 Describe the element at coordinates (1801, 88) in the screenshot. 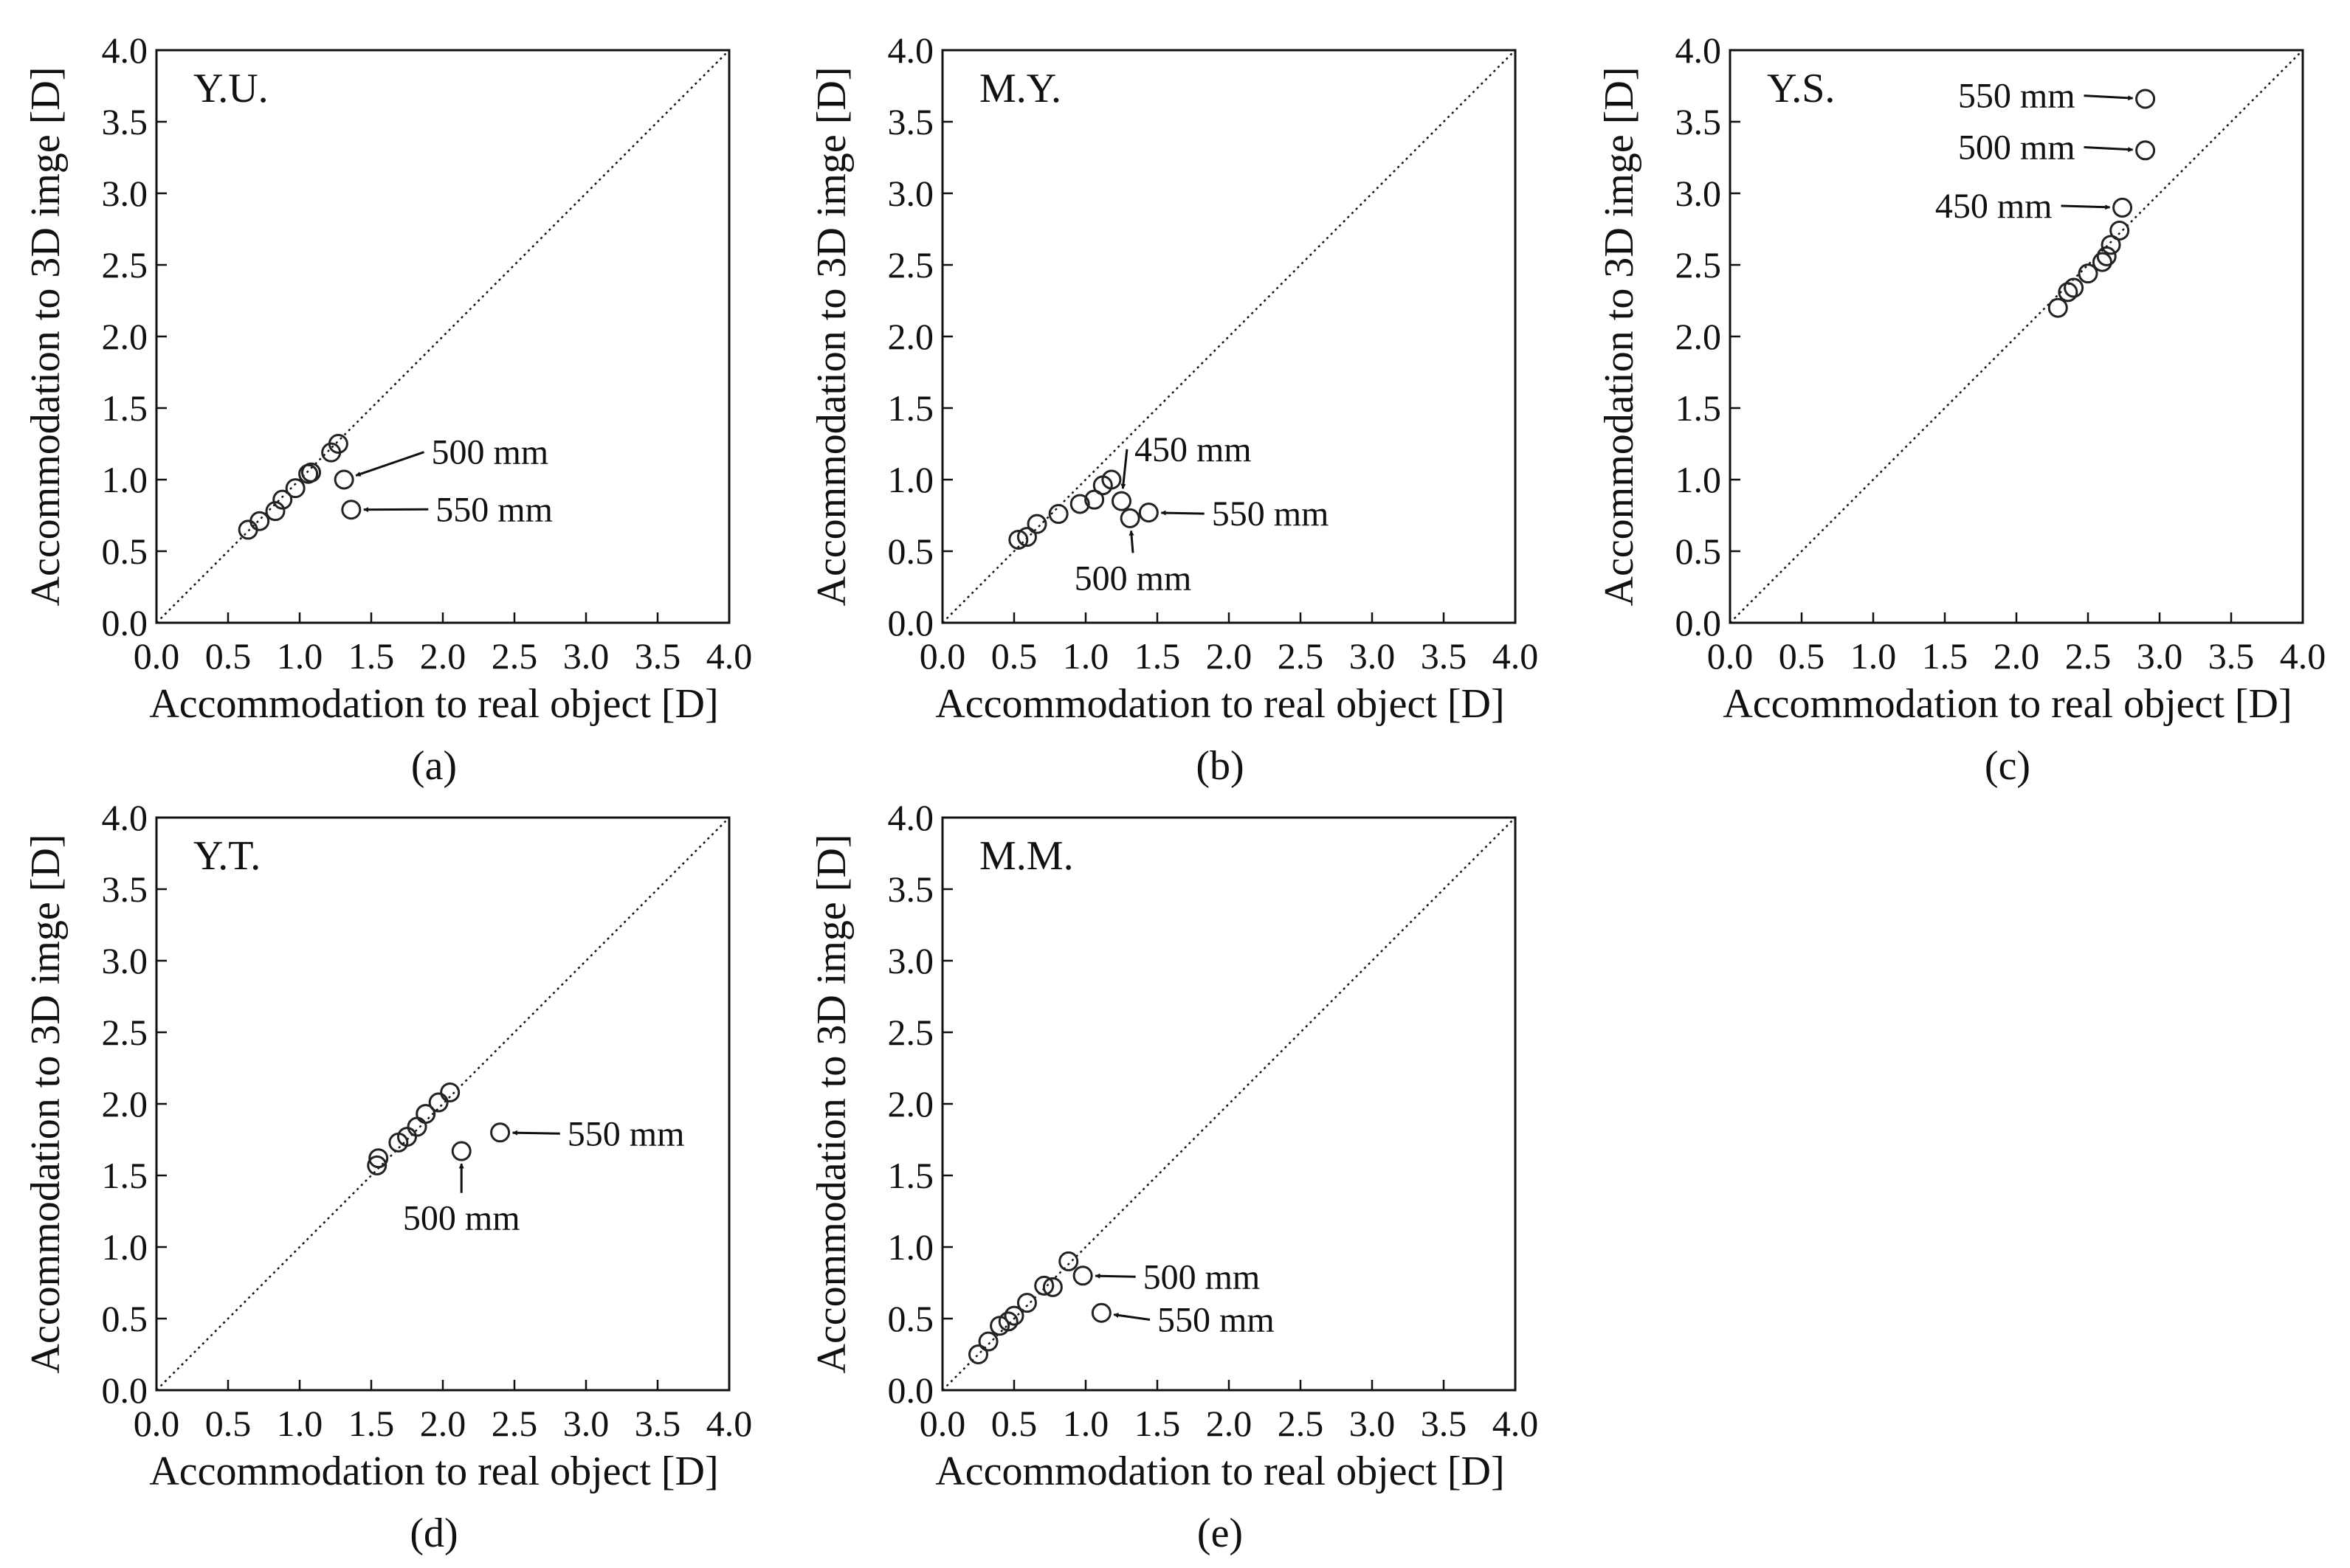

I see `subject-label: Y.S.` at that location.